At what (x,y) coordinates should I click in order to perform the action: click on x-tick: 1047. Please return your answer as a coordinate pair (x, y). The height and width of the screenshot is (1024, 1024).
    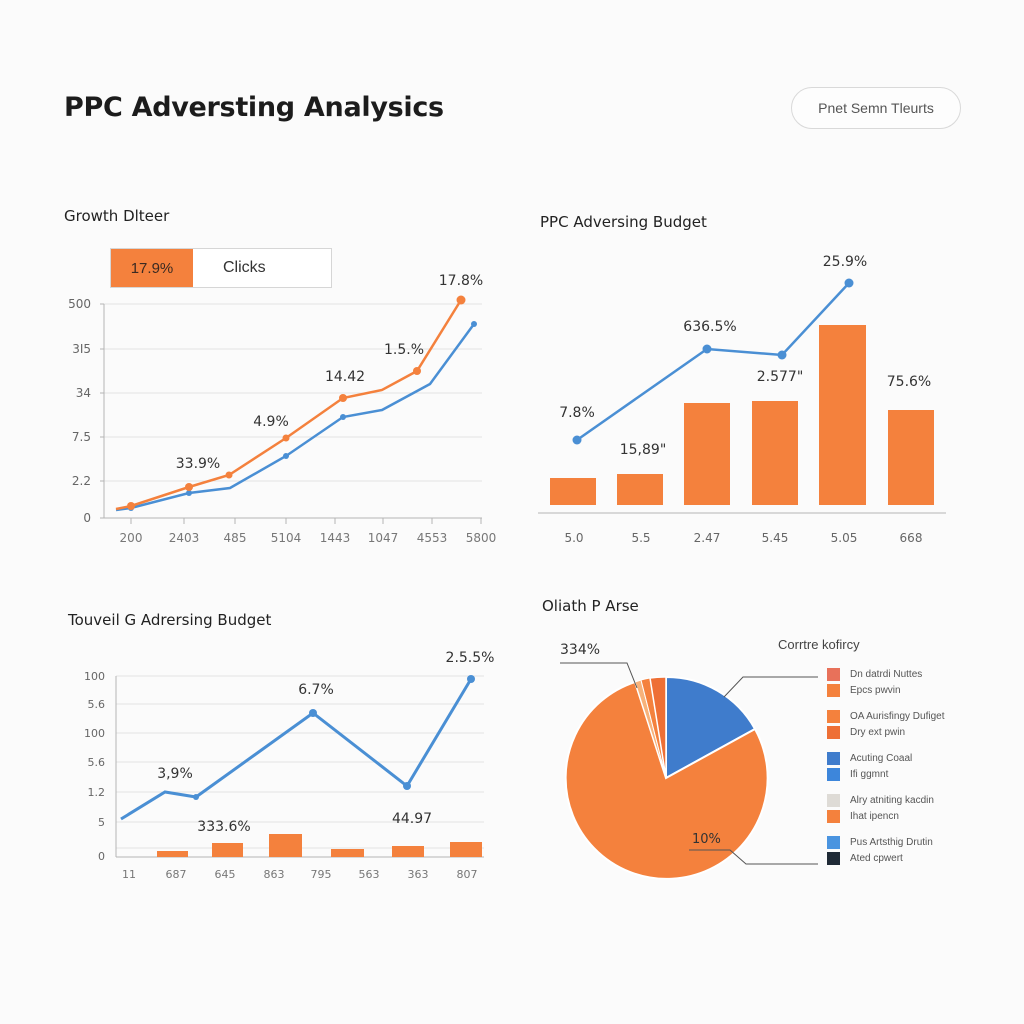
    Looking at the image, I should click on (383, 538).